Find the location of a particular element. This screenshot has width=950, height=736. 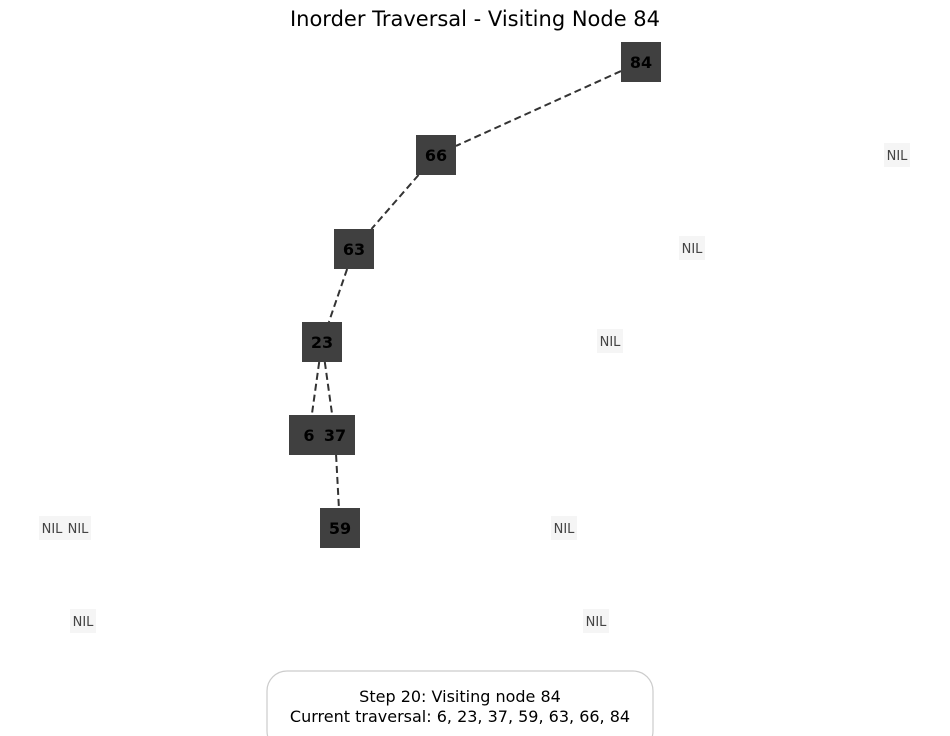

tree-node-59: 59 is located at coordinates (340, 528).